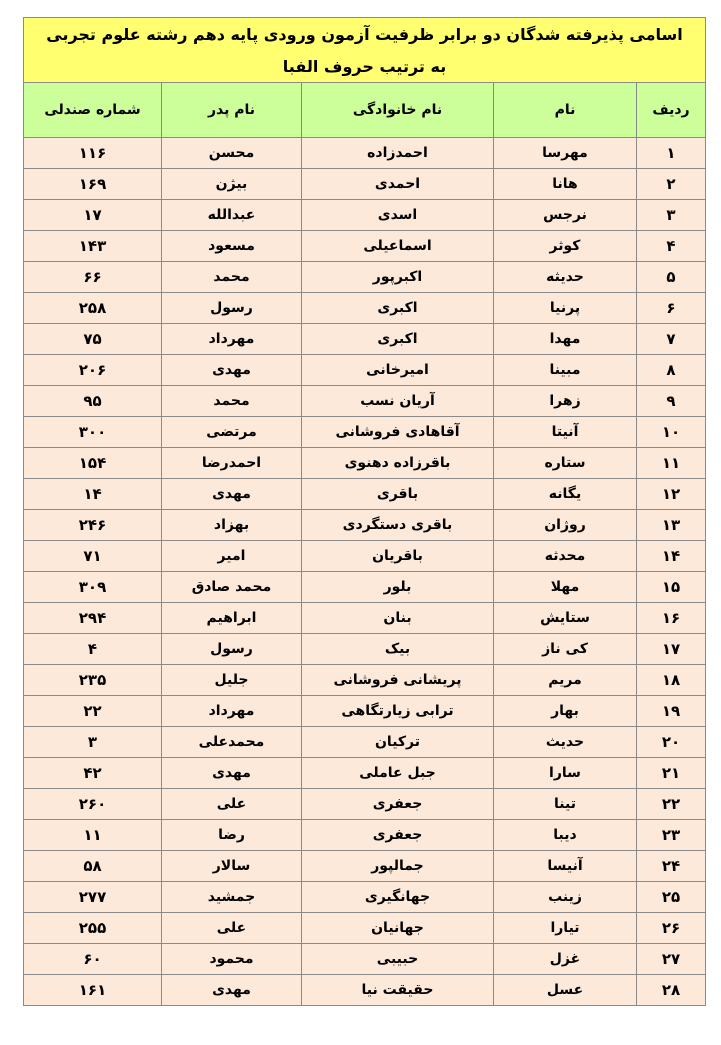 The width and height of the screenshot is (721, 1045). Describe the element at coordinates (565, 835) in the screenshot. I see `cell-first-name: دیبا` at that location.